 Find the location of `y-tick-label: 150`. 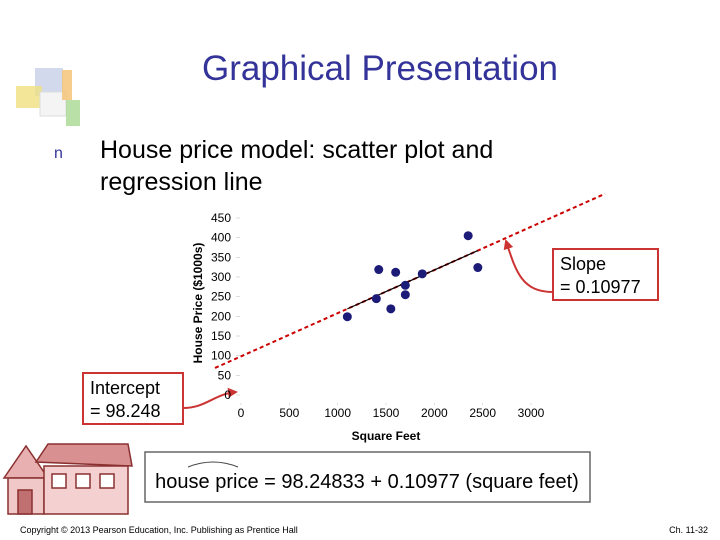

y-tick-label: 150 is located at coordinates (221, 336).